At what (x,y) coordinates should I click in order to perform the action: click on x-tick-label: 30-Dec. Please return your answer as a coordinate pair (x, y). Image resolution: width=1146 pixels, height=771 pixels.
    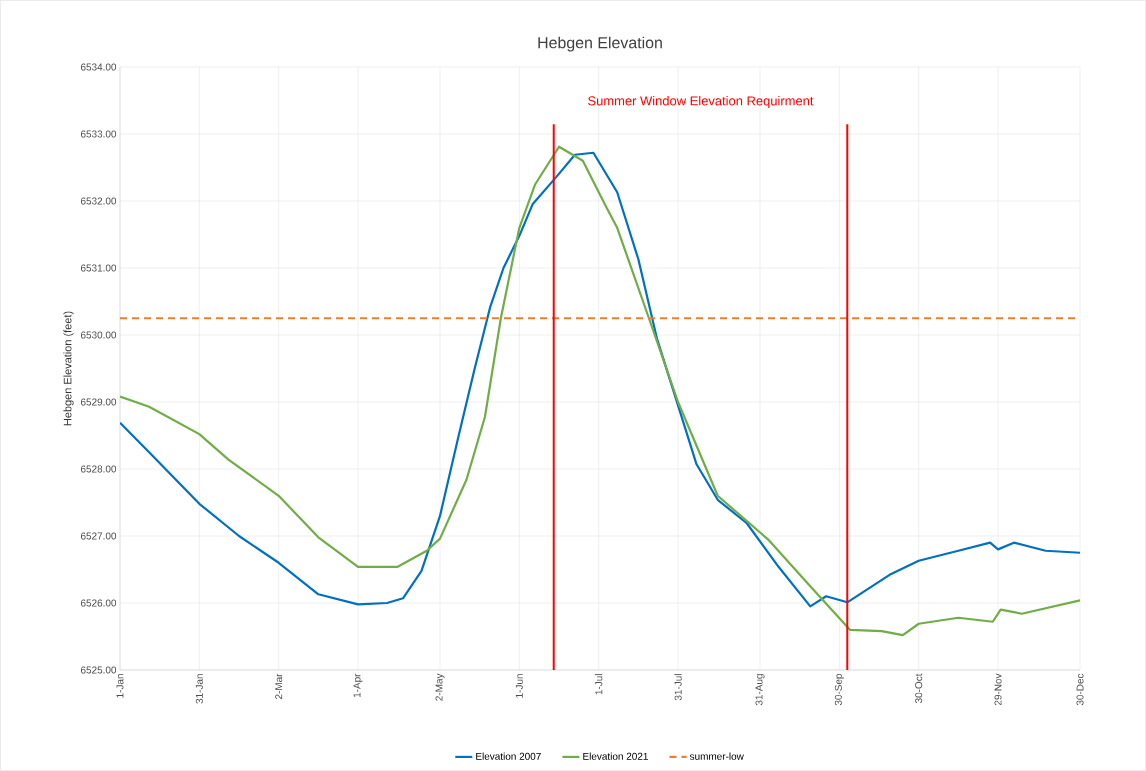
    Looking at the image, I should click on (1080, 689).